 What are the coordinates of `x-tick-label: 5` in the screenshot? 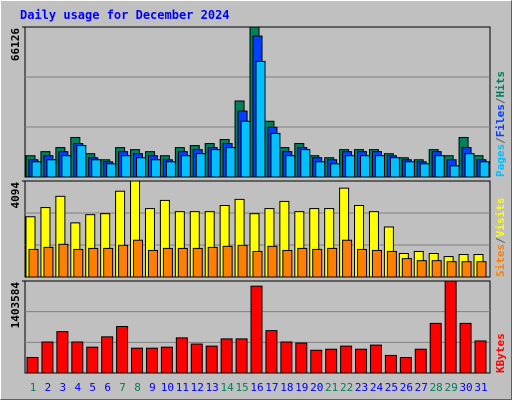 It's located at (92, 387).